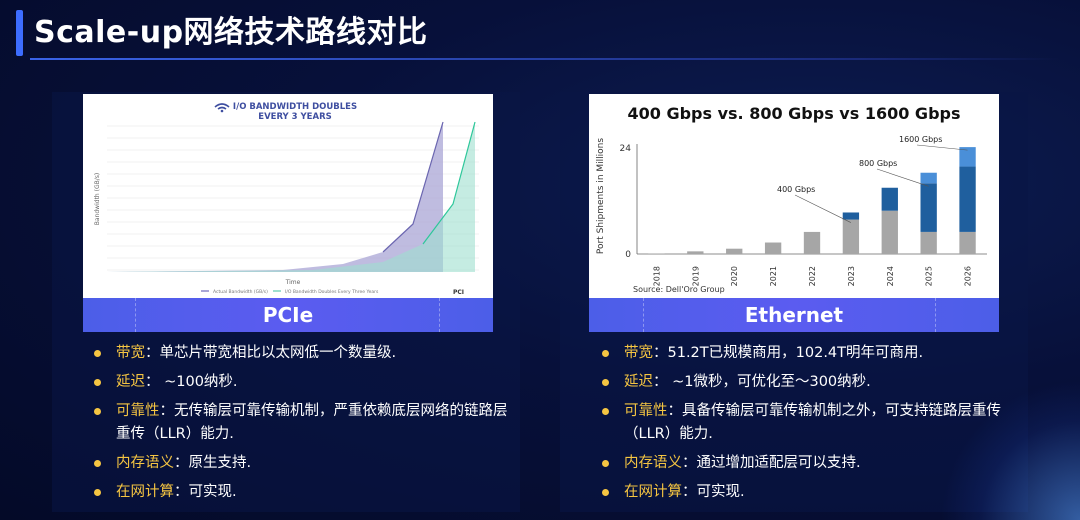 The width and height of the screenshot is (1080, 520). What do you see at coordinates (1010, 450) in the screenshot?
I see `corner-glow-decoration` at bounding box center [1010, 450].